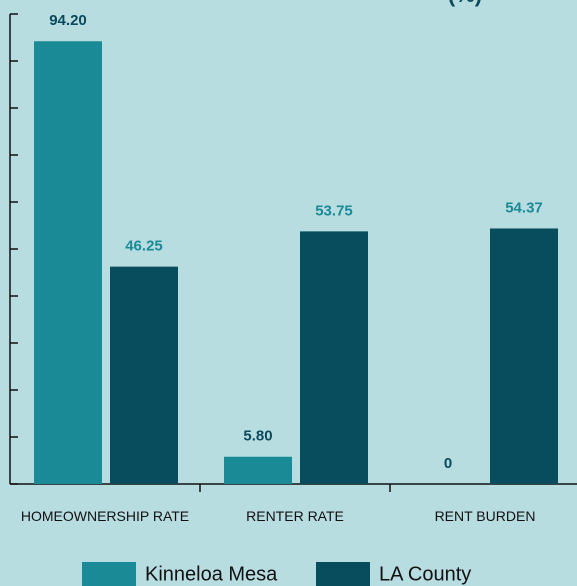 This screenshot has height=586, width=577. I want to click on value-label: 53.75, so click(334, 210).